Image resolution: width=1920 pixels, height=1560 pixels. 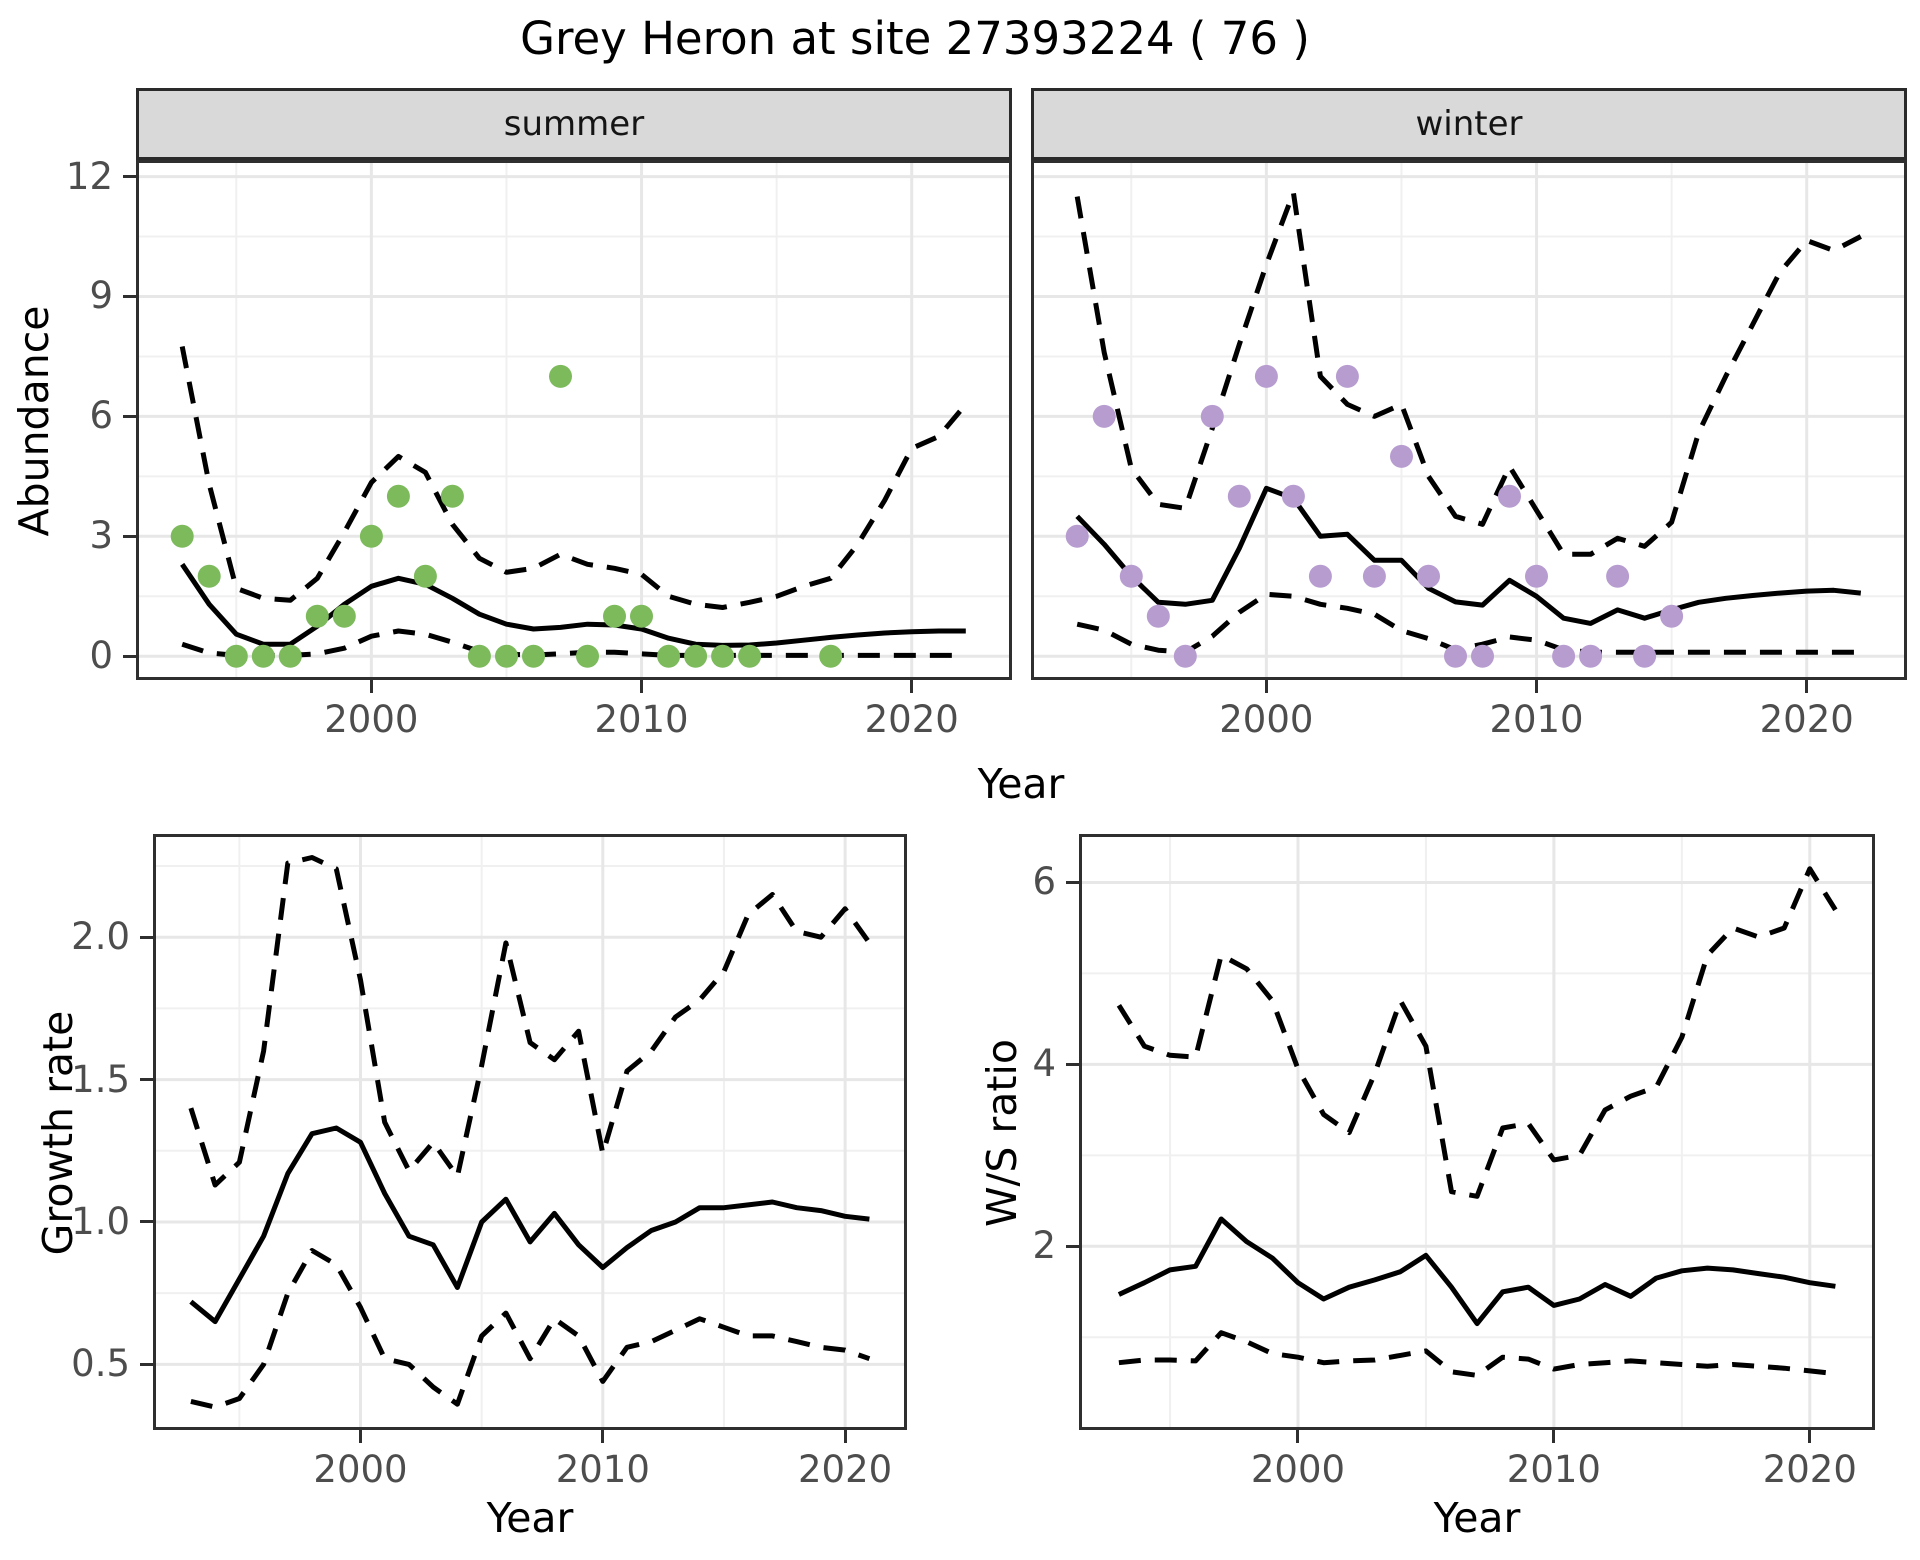 What do you see at coordinates (530, 1021) in the screenshot?
I see `series-upper_ci-growth` at bounding box center [530, 1021].